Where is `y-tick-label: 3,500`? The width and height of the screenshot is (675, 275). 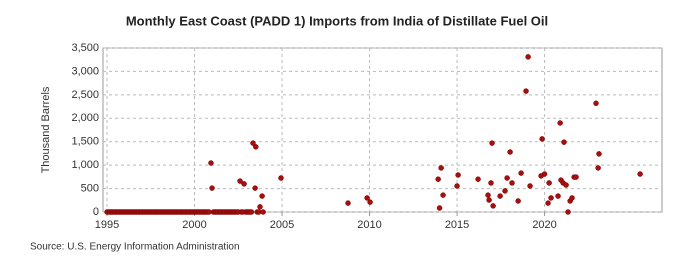
y-tick-label: 3,500 is located at coordinates (85, 48).